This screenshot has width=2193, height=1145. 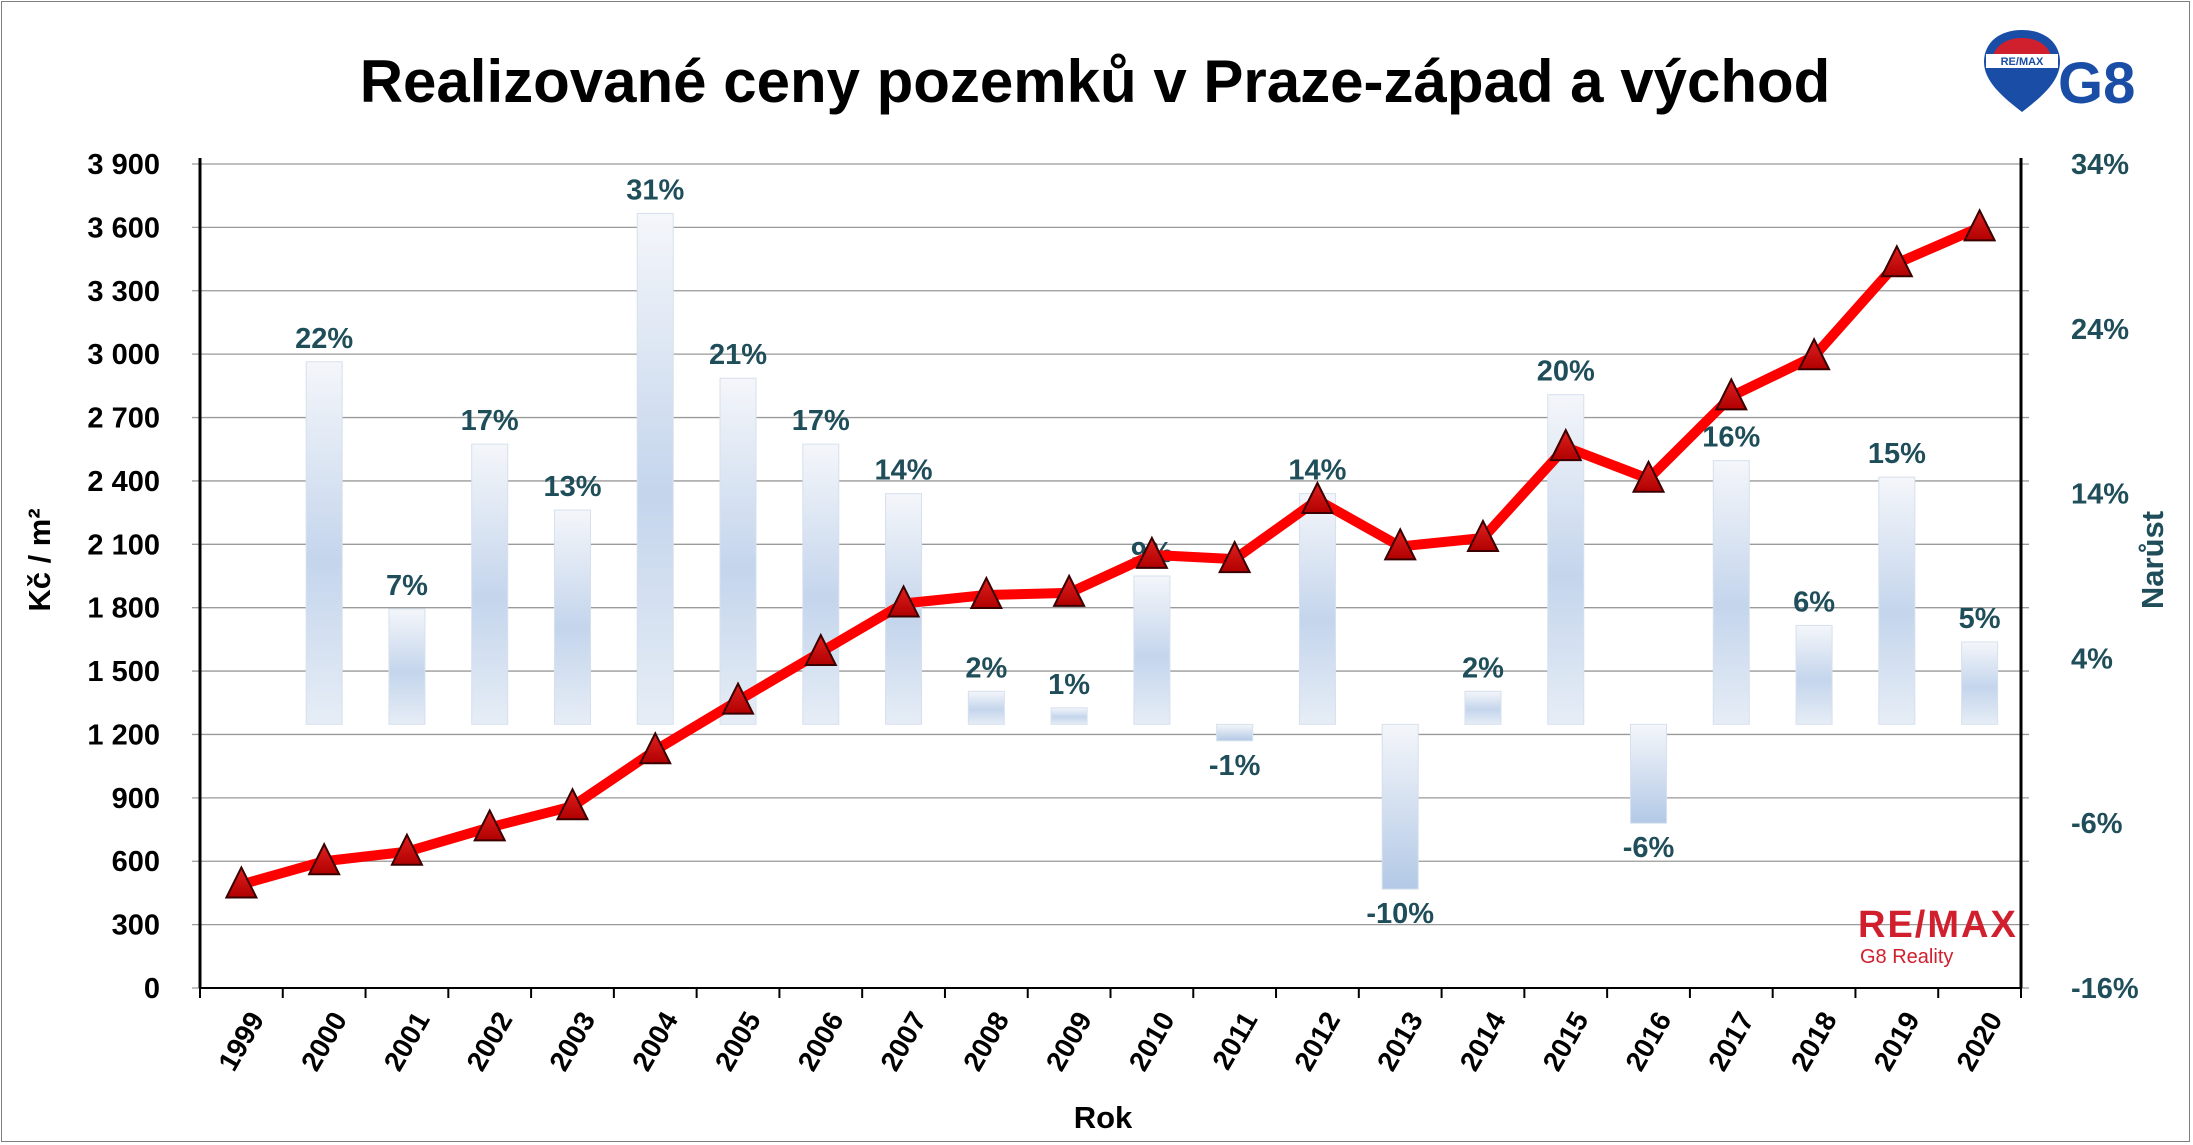 What do you see at coordinates (123, 482) in the screenshot?
I see `y-tick-left: 2 400` at bounding box center [123, 482].